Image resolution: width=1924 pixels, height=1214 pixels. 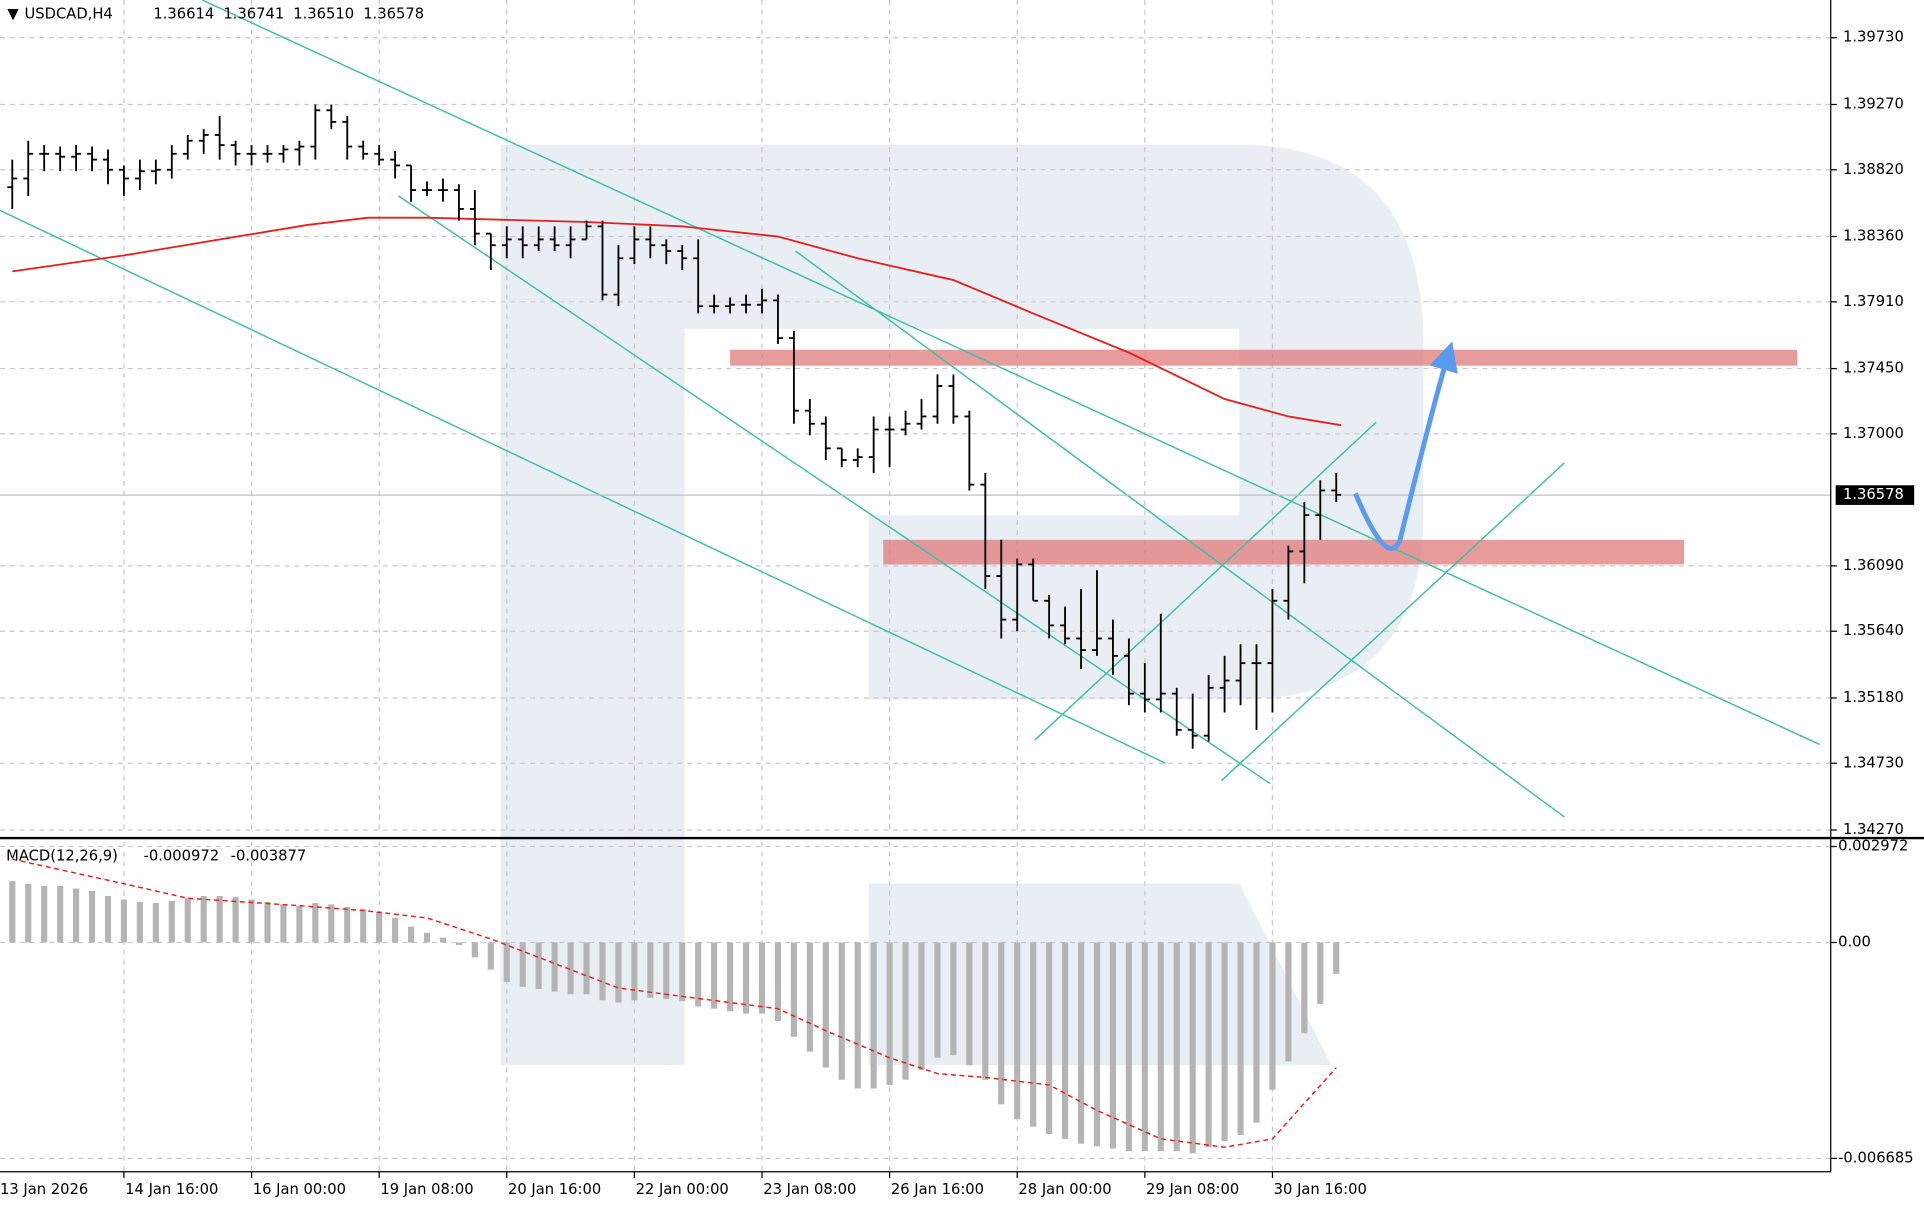 I want to click on symbol-title: USDCAD,H4, so click(x=69, y=14).